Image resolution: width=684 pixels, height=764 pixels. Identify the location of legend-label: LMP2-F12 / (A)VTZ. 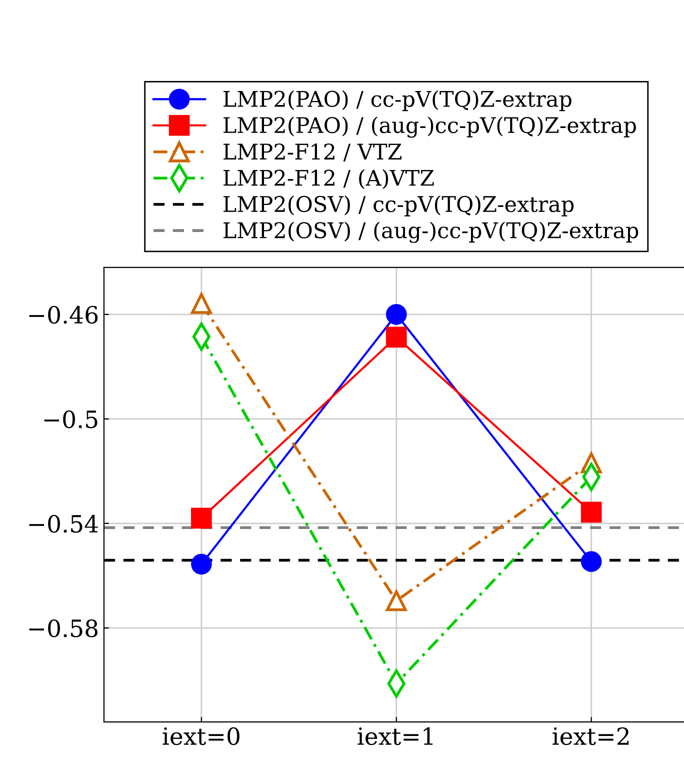
(329, 179).